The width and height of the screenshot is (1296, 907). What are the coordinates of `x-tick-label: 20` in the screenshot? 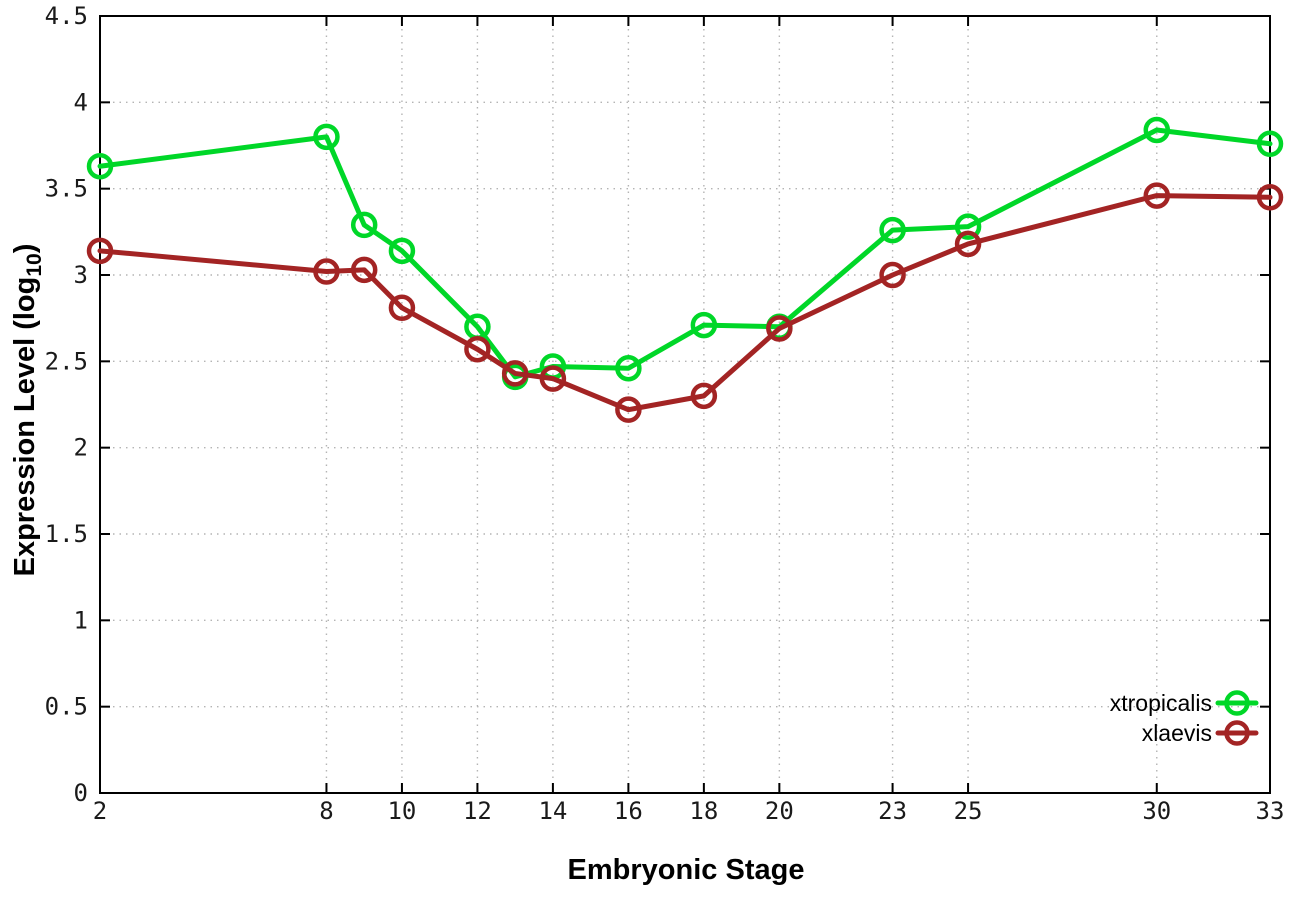 It's located at (779, 811).